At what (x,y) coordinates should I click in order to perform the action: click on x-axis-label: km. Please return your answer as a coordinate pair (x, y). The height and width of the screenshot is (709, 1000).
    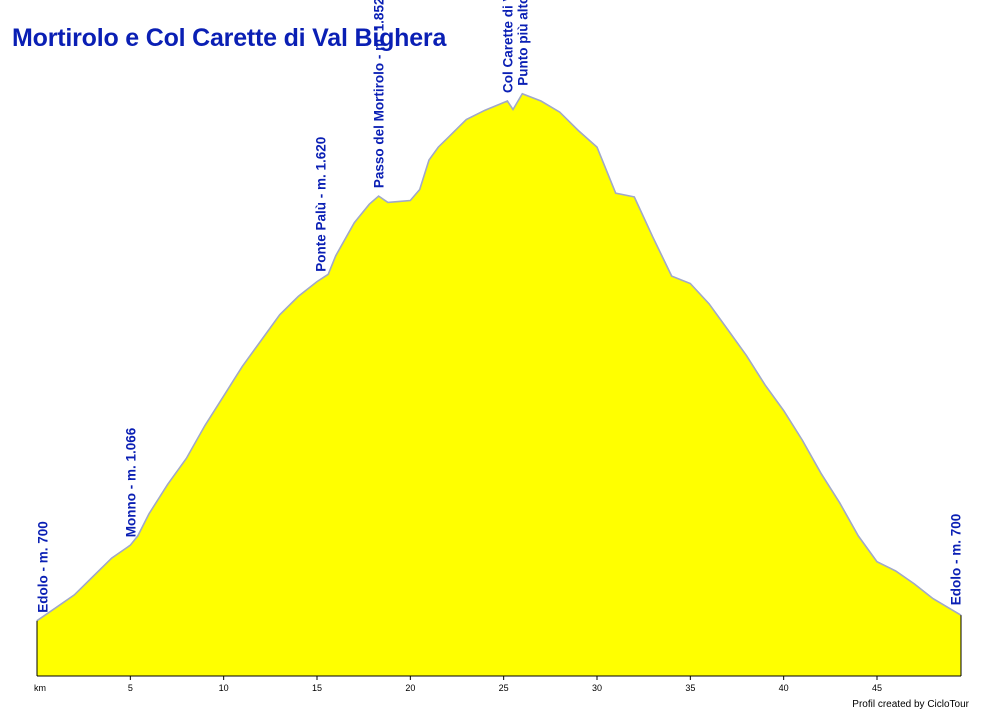
    Looking at the image, I should click on (40, 688).